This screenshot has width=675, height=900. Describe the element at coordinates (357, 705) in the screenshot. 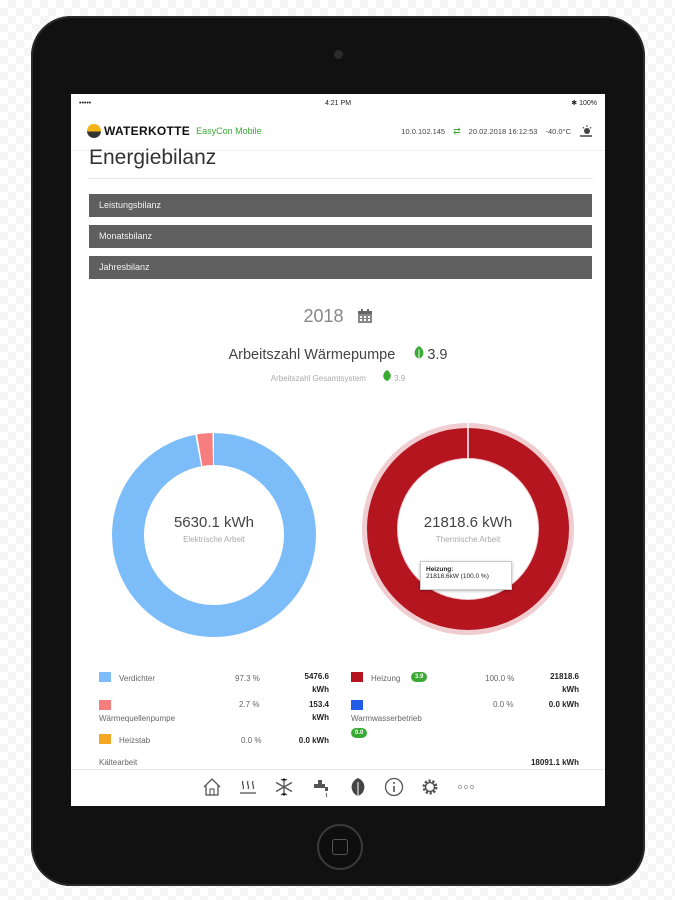

I see `legend-swatch-warmwasserbetrieb` at that location.